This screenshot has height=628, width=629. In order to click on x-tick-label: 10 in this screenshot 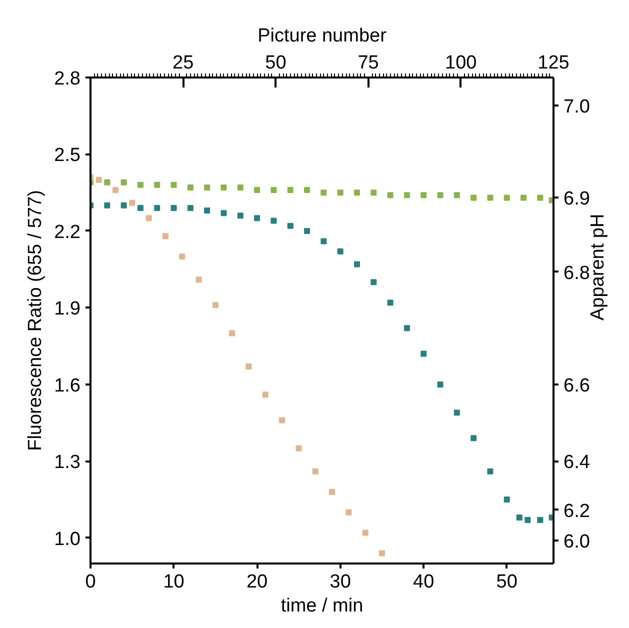, I will do `click(173, 582)`.